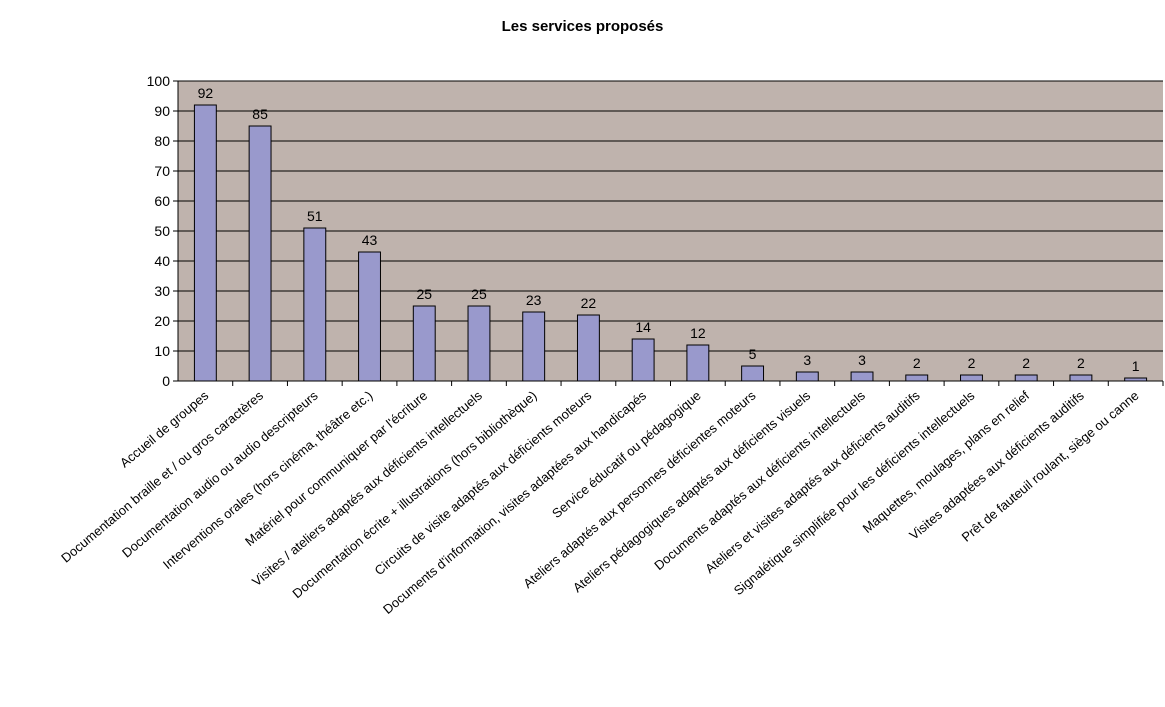 This screenshot has width=1165, height=707. Describe the element at coordinates (698, 333) in the screenshot. I see `data-label: 12` at that location.